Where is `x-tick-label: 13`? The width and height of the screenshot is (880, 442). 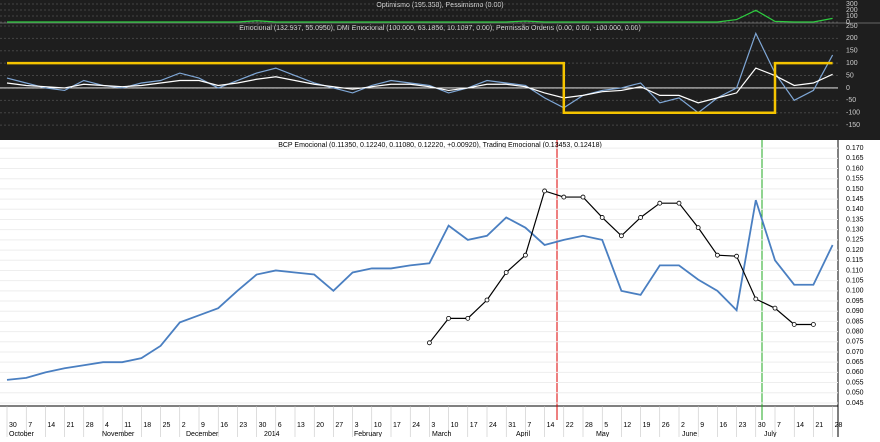
x-tick-label: 13 is located at coordinates (301, 425).